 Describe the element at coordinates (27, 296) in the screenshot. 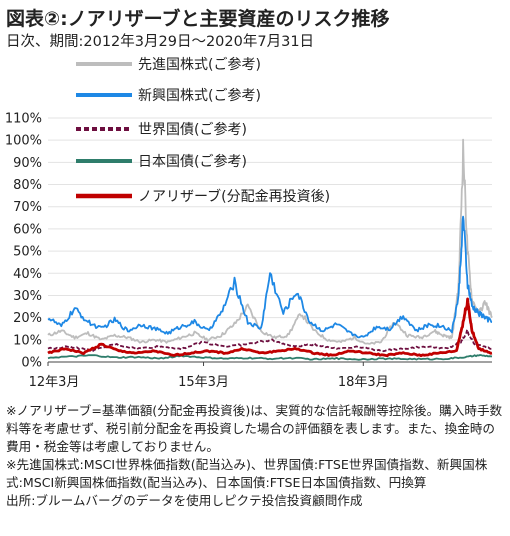

I see `y-tick-label: 30%` at that location.